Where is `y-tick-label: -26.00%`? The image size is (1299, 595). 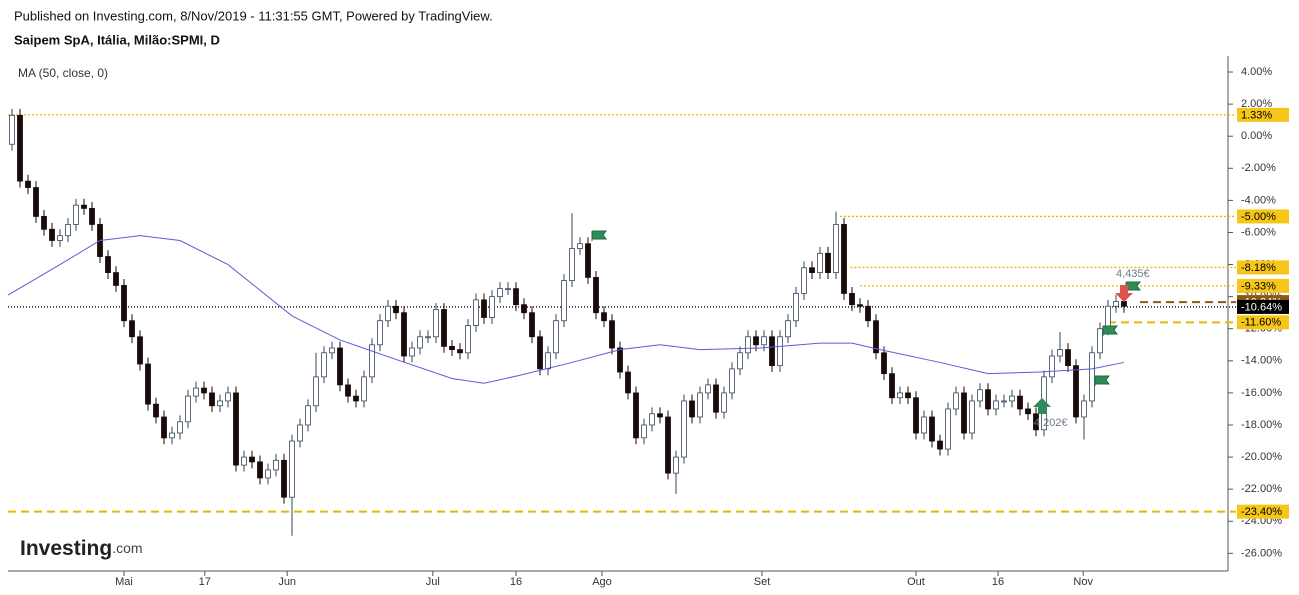
y-tick-label: -26.00% is located at coordinates (1261, 553).